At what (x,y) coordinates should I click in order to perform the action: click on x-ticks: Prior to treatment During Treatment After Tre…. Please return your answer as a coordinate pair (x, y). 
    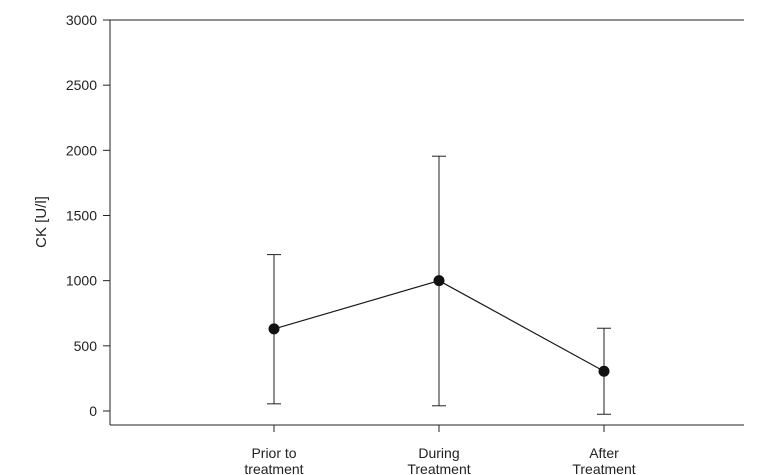
    Looking at the image, I should click on (440, 450).